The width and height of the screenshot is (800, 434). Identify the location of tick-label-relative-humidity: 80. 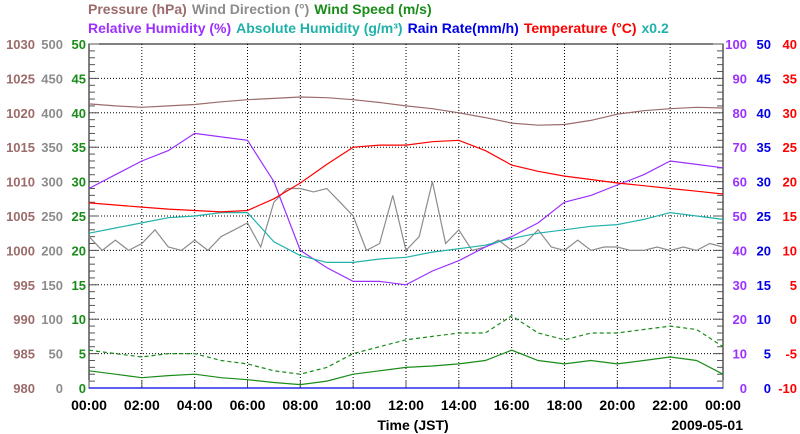
(740, 113).